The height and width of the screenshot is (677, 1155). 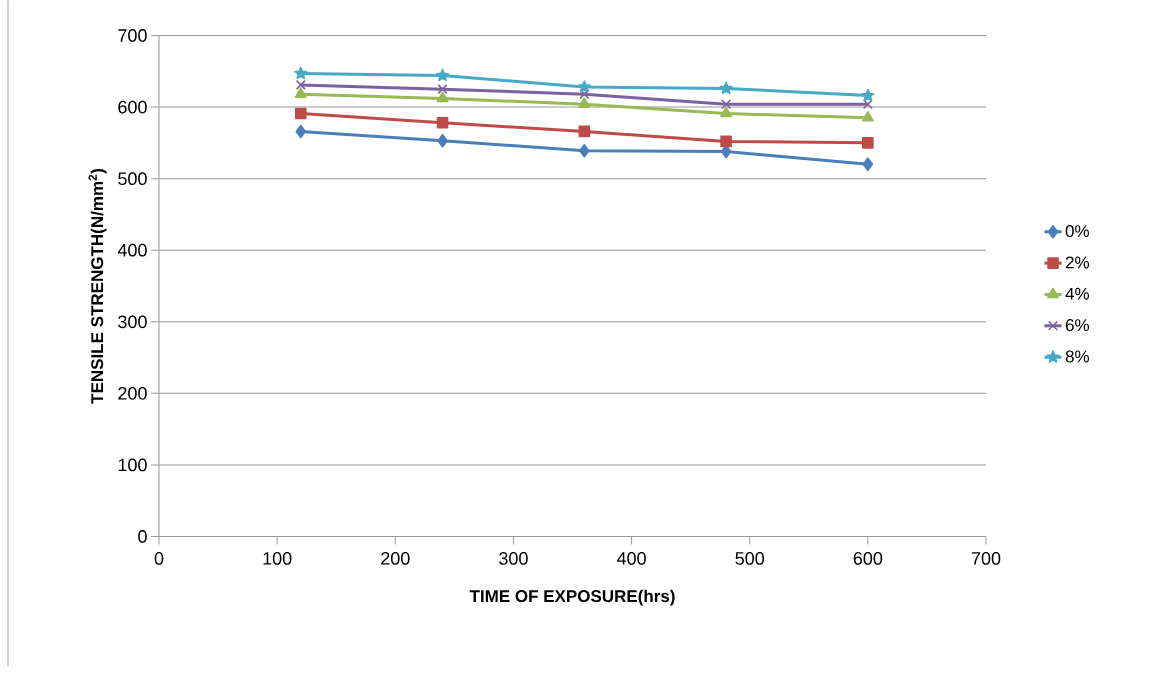 What do you see at coordinates (1077, 231) in the screenshot?
I see `legend-label: 0%` at bounding box center [1077, 231].